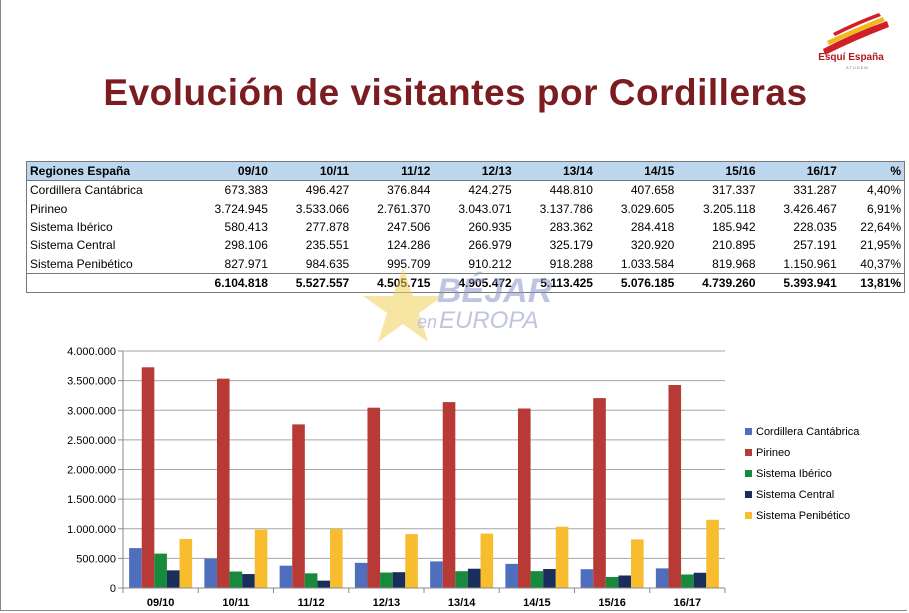 Image resolution: width=909 pixels, height=613 pixels. What do you see at coordinates (734, 190) in the screenshot?
I see `value-cell: 317.337` at bounding box center [734, 190].